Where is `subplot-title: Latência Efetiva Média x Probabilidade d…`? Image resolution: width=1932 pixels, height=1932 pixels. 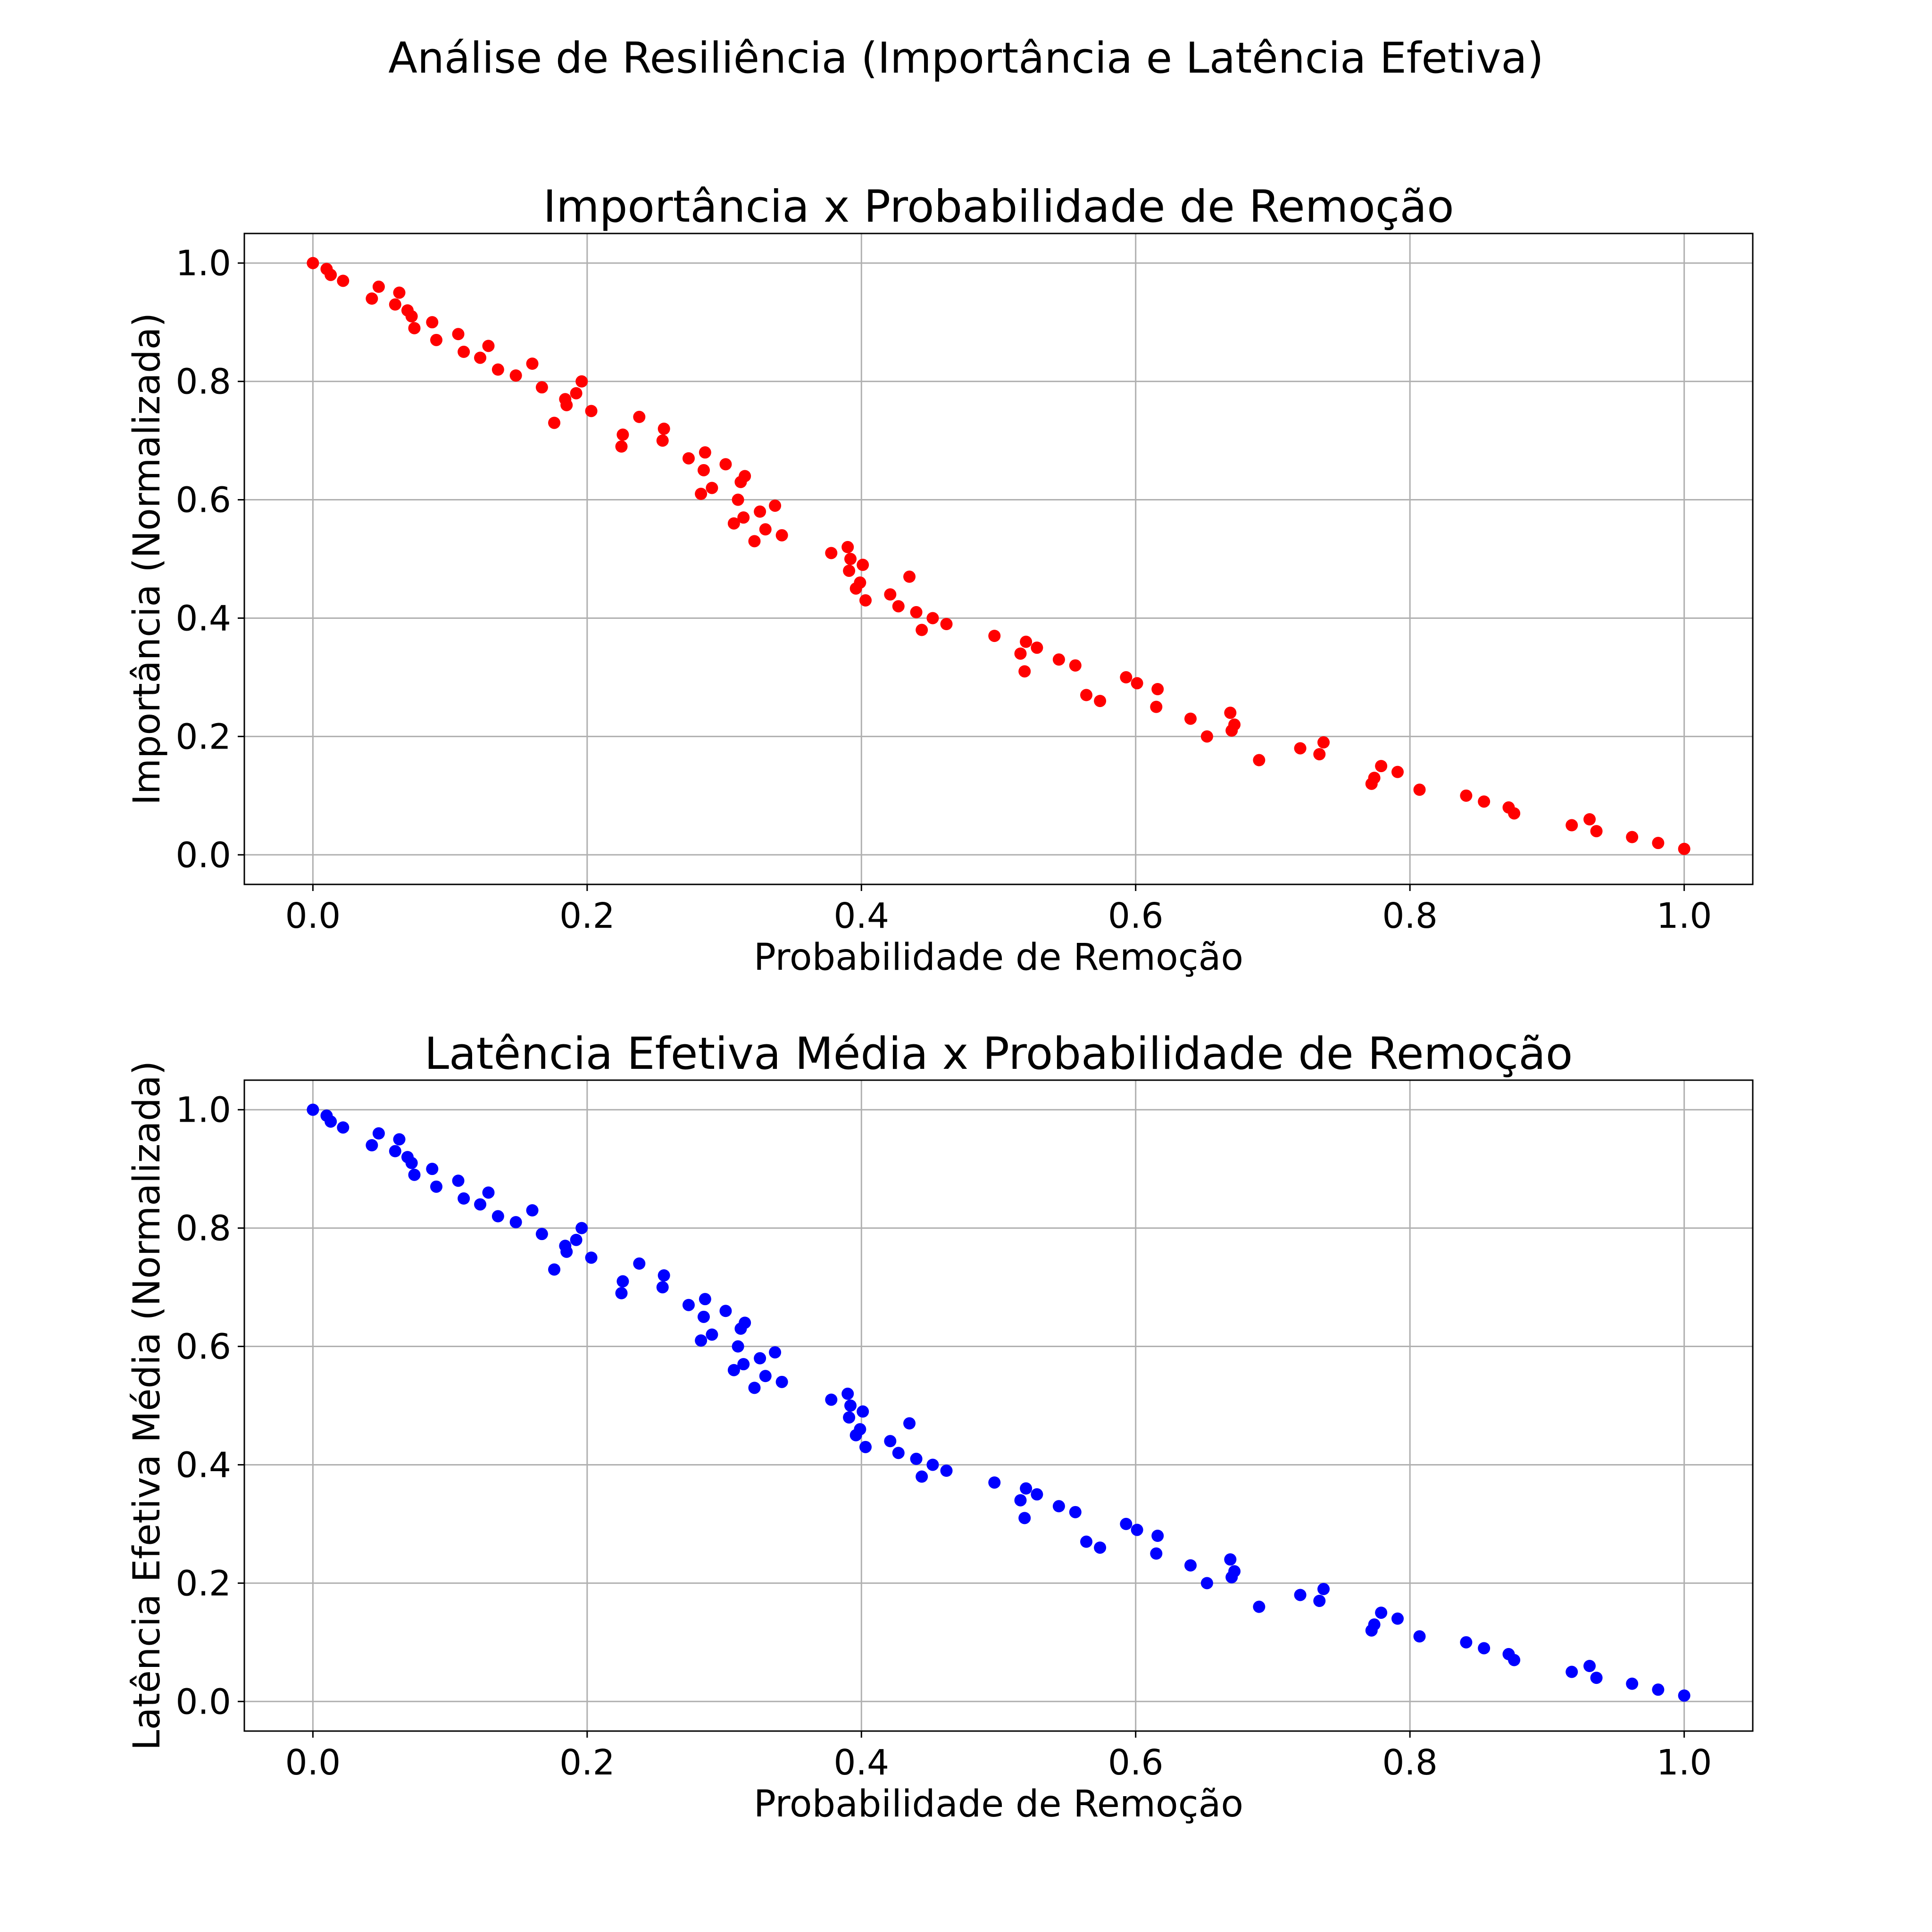
subplot-title: Latência Efetiva Média x Probabilidade d… is located at coordinates (999, 1054).